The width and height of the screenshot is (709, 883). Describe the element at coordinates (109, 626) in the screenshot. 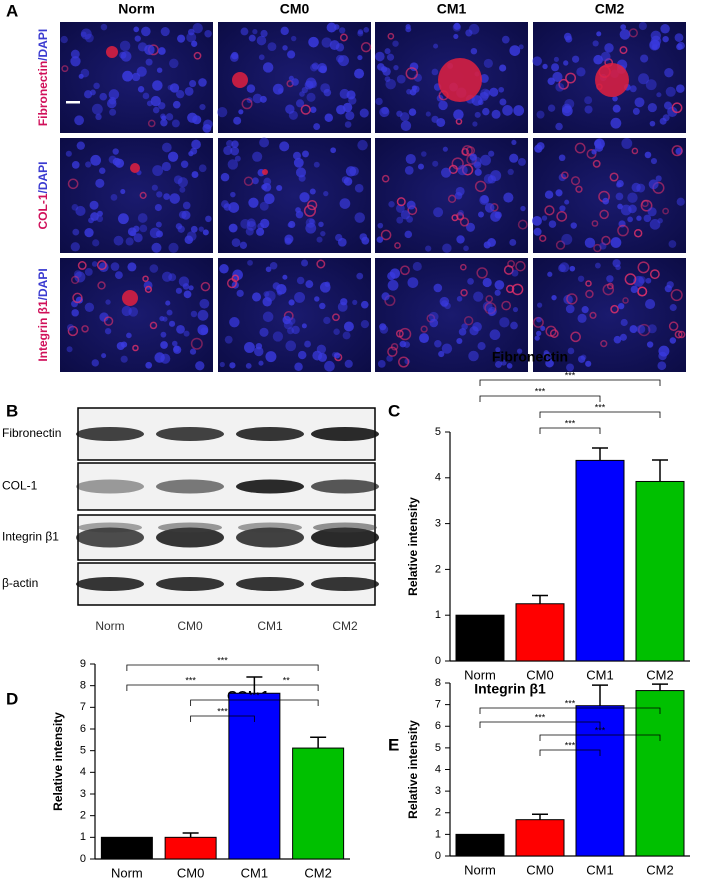

I see `lane-label: Norm` at that location.